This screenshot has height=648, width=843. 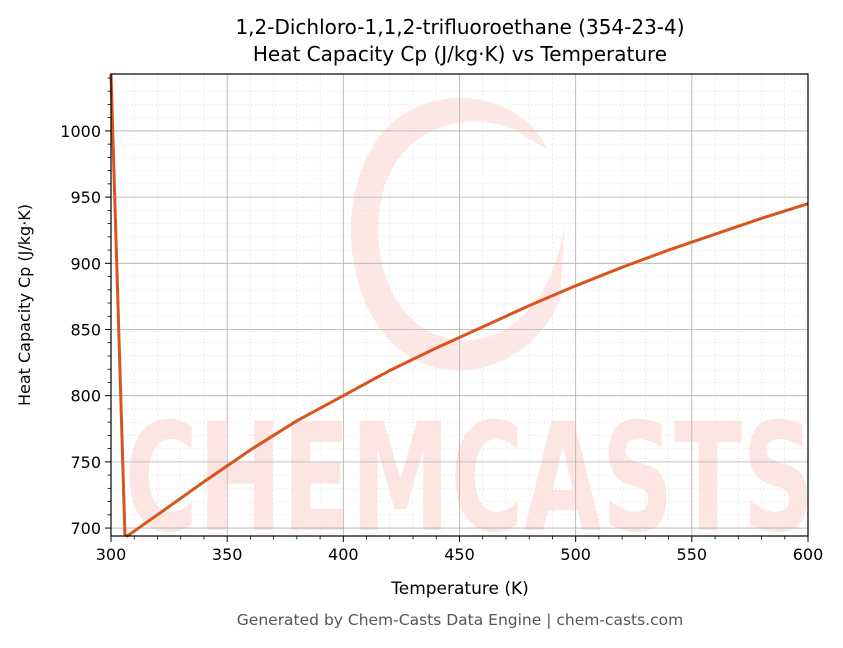 I want to click on x-tick-label: 450, so click(x=459, y=554).